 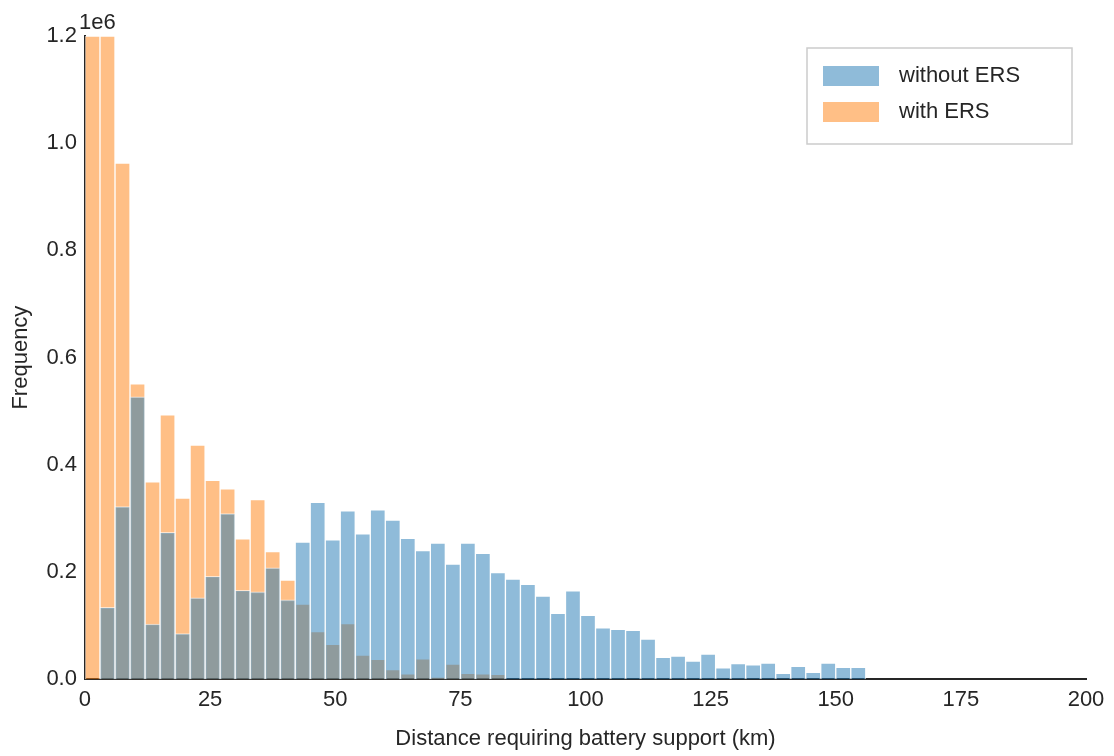 I want to click on x-axis-title: Distance requiring battery support (km), so click(x=585, y=737).